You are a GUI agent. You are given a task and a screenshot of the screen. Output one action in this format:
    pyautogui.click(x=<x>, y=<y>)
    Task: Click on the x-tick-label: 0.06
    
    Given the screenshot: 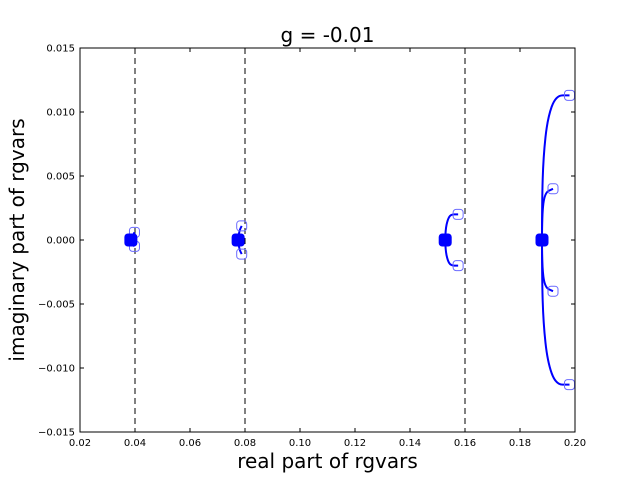 What is the action you would take?
    pyautogui.click(x=190, y=443)
    